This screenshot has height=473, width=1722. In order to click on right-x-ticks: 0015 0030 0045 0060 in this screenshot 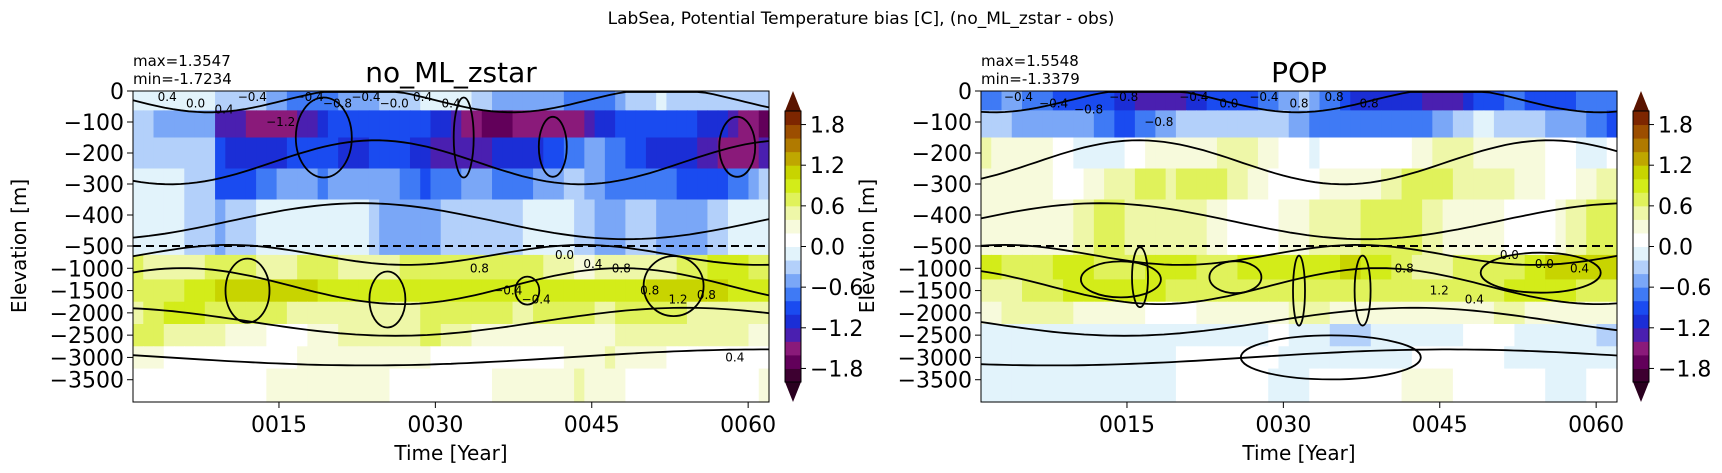, I will do `click(1361, 420)`.